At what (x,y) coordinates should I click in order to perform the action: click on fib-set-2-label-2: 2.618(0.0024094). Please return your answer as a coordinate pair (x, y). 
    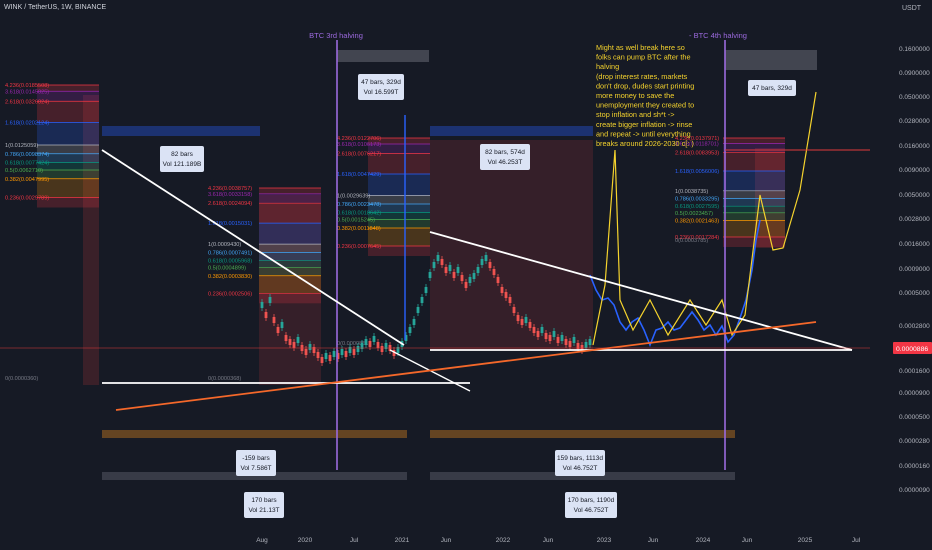
    Looking at the image, I should click on (230, 204).